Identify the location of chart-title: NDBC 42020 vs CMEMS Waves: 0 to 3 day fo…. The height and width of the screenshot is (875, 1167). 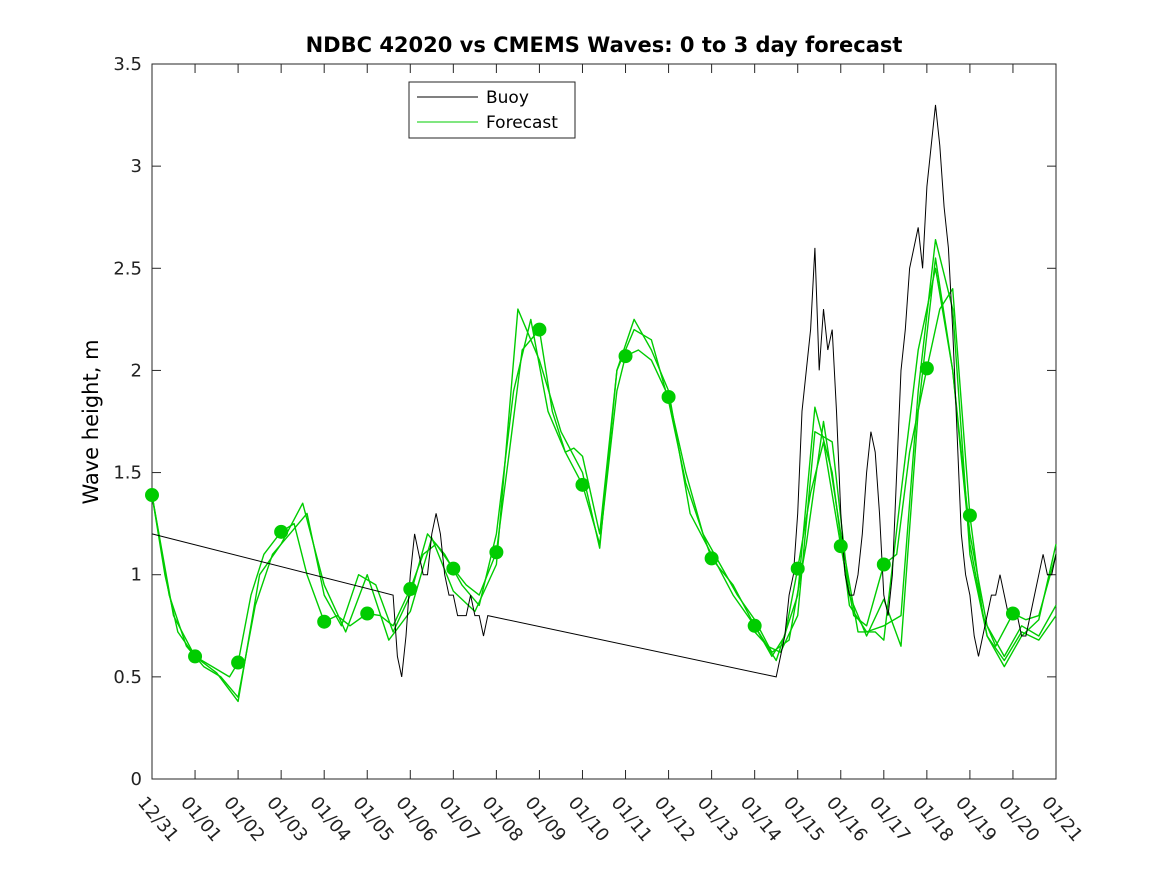
(604, 45).